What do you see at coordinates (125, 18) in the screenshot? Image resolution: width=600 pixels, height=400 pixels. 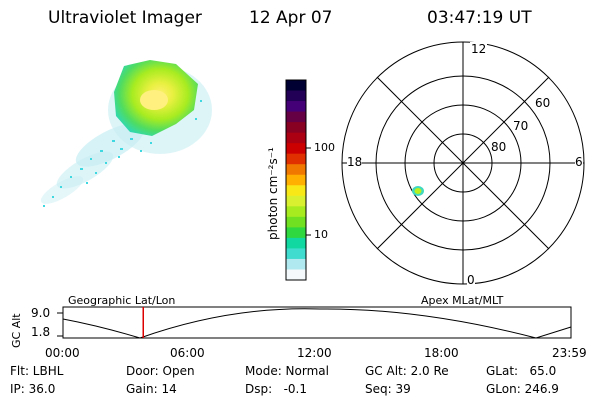 I see `app-title: Ultraviolet Imager` at bounding box center [125, 18].